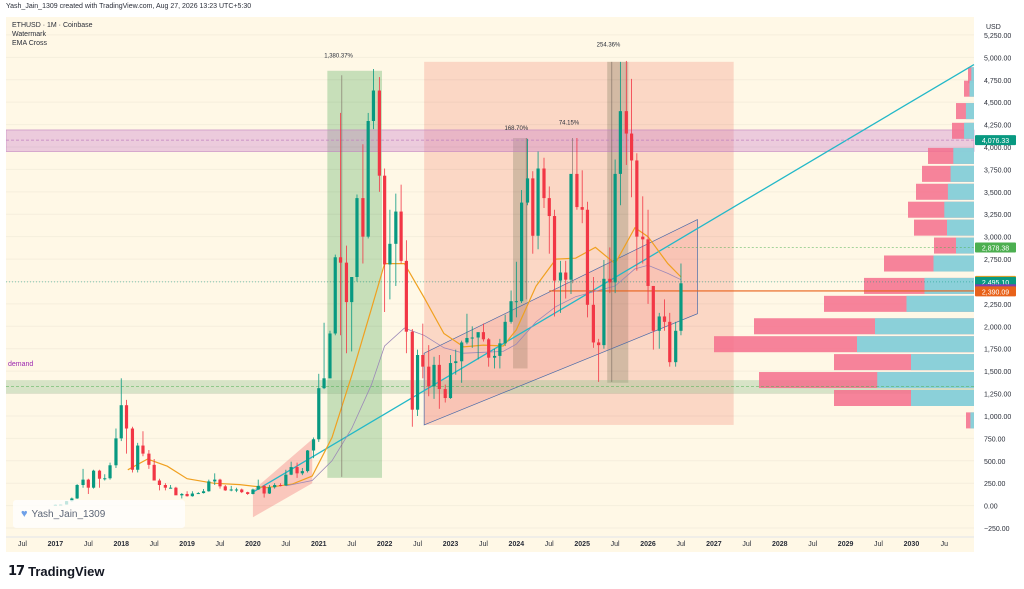 The image size is (1024, 589). Describe the element at coordinates (997, 260) in the screenshot. I see `price-tick-label: 2,750.00` at that location.